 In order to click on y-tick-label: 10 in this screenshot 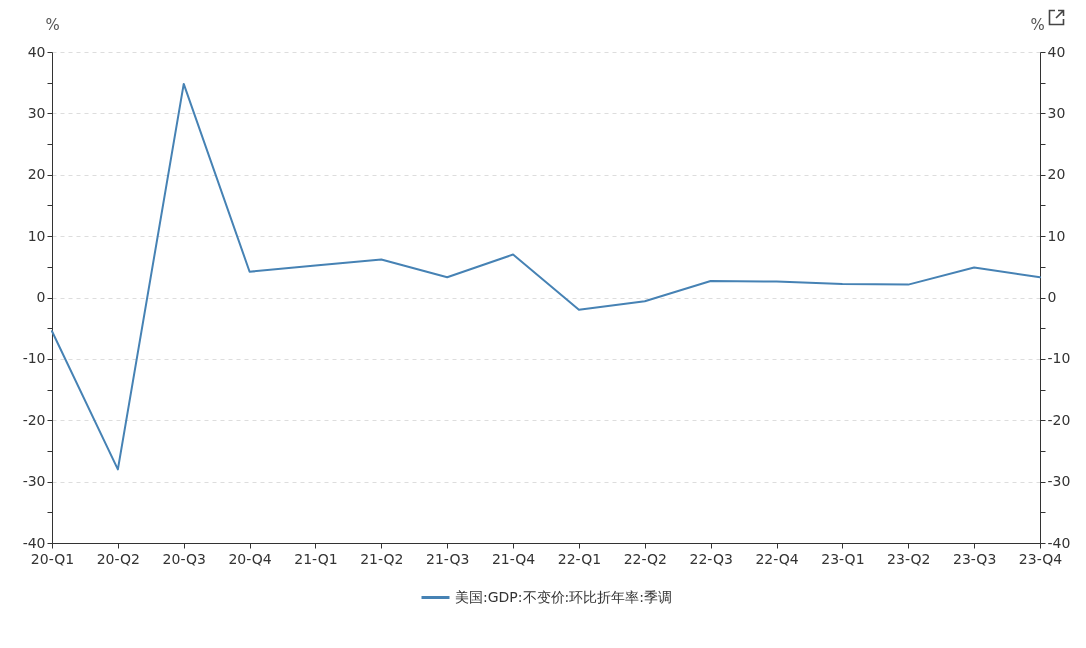, I will do `click(36, 235)`.